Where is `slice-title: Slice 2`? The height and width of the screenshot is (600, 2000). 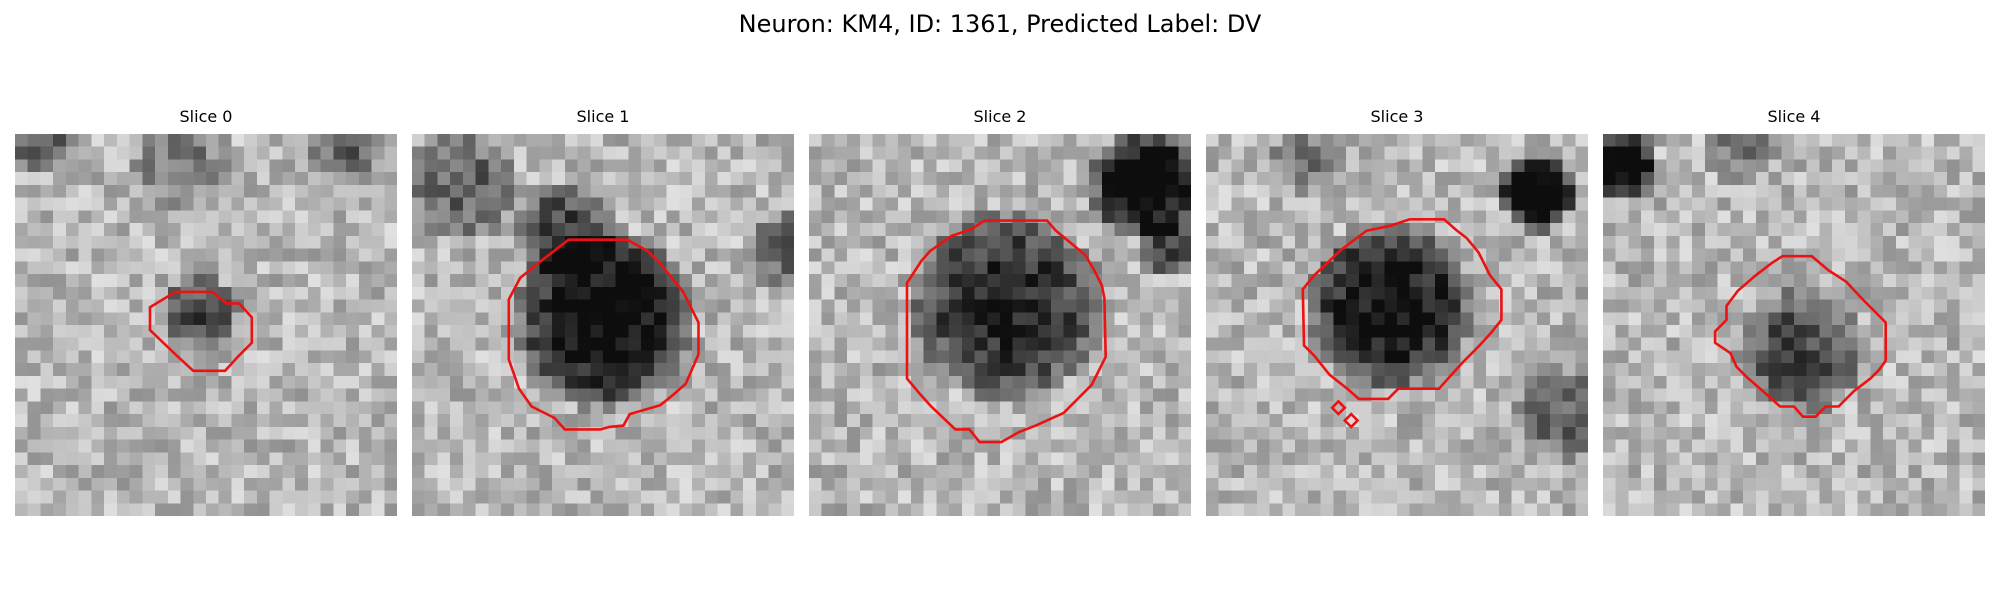
slice-title: Slice 2 is located at coordinates (1000, 116).